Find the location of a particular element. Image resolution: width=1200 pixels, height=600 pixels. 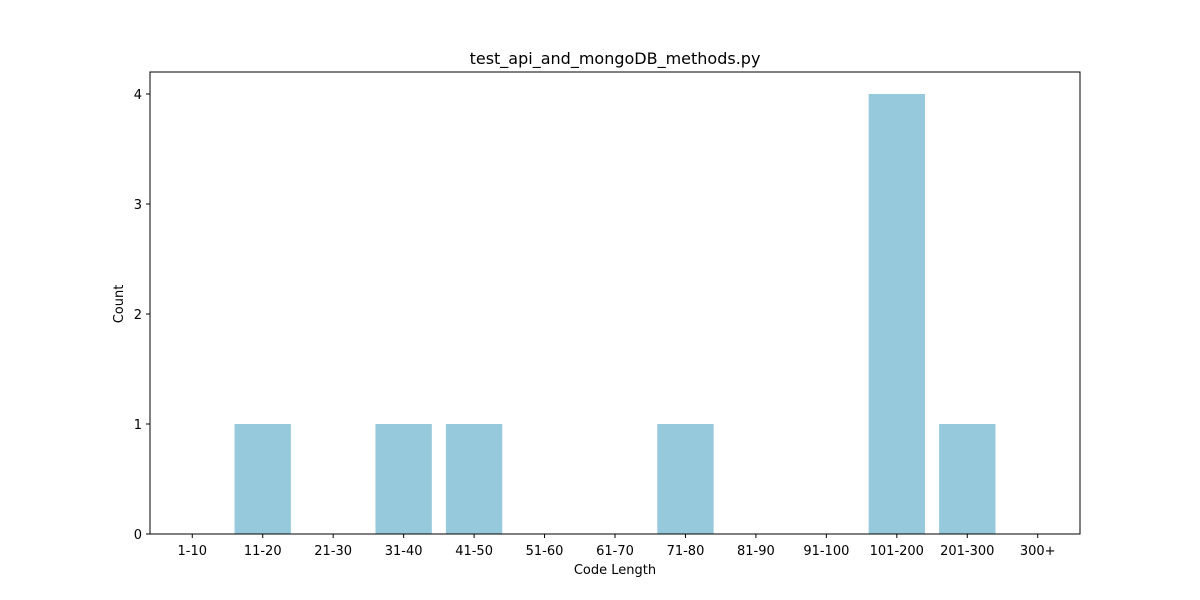

y-tick-label: 4 is located at coordinates (138, 95).